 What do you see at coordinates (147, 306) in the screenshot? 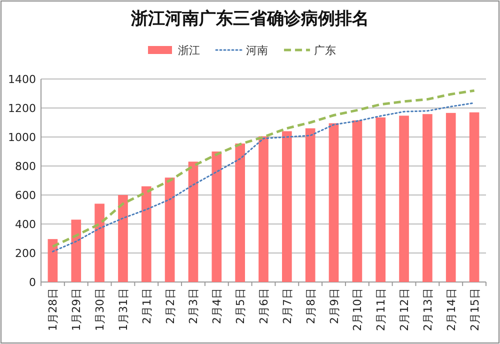
I see `x-tick-label: 2月1日` at bounding box center [147, 306].